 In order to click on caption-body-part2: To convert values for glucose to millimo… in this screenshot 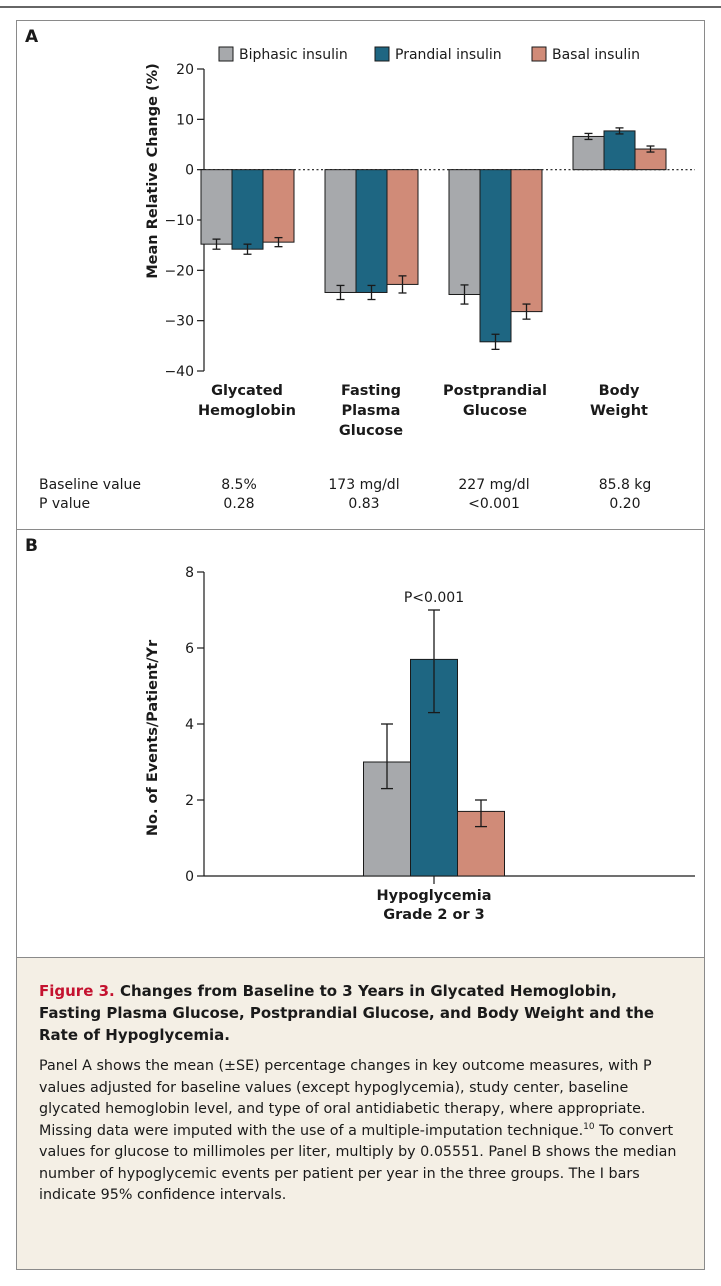, I will do `click(358, 1163)`.